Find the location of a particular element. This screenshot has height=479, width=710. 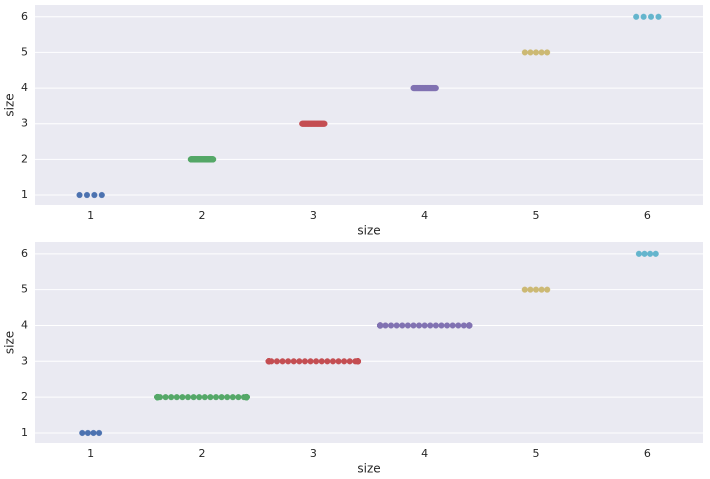

y-tick-label: 5 is located at coordinates (24, 51).